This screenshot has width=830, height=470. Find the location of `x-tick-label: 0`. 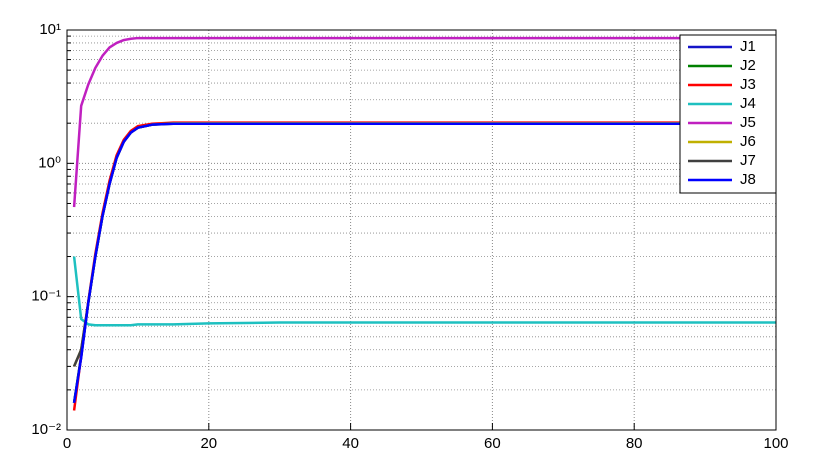

x-tick-label: 0 is located at coordinates (67, 443).